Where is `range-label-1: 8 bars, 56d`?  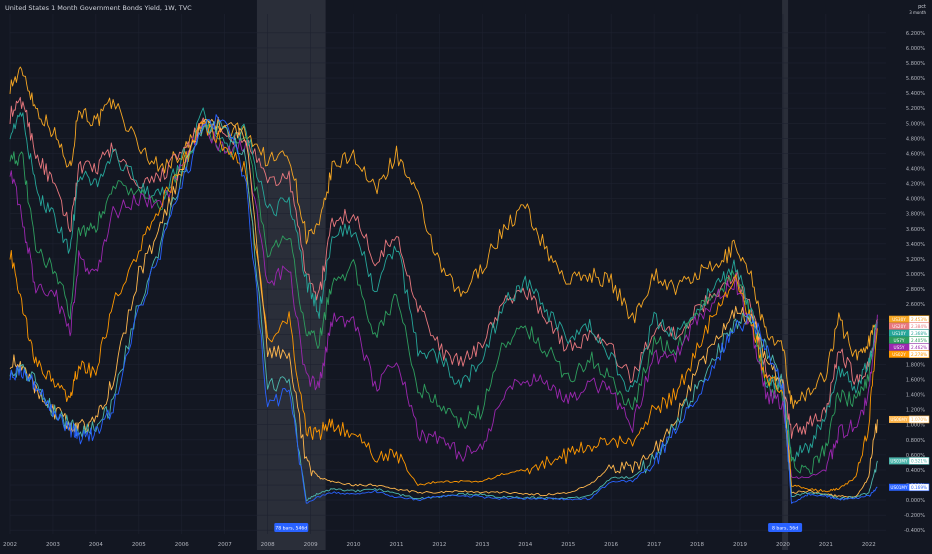 range-label-1: 8 bars, 56d is located at coordinates (785, 527).